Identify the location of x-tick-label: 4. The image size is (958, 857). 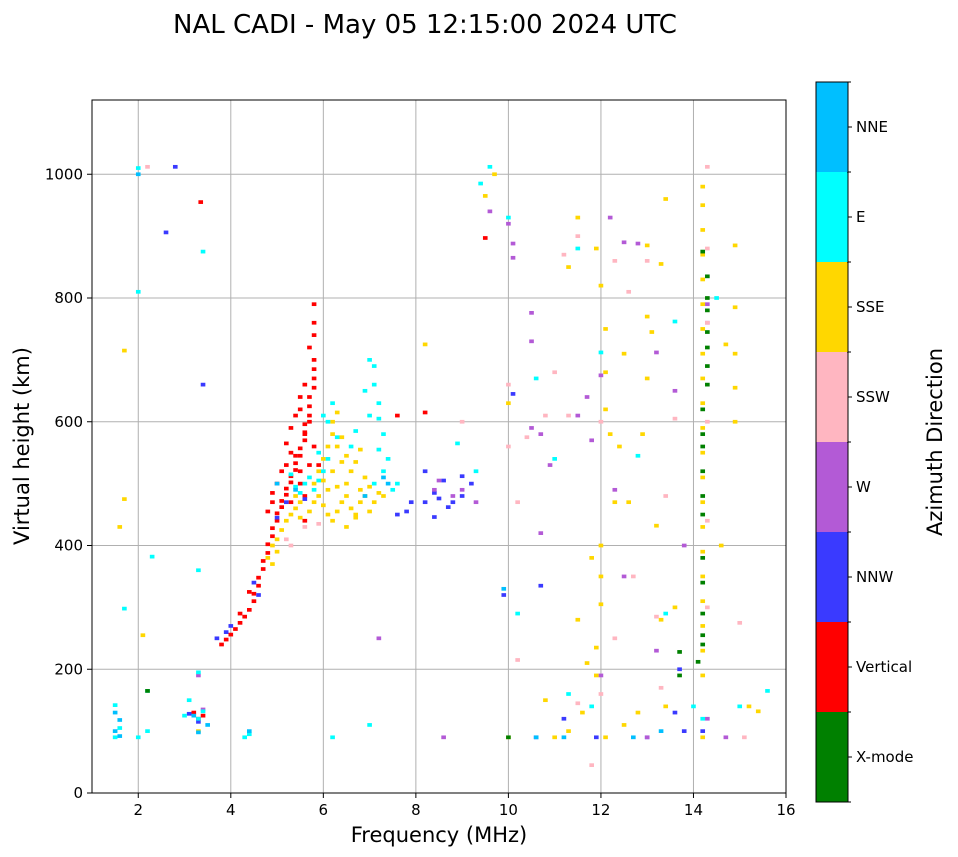
(231, 810).